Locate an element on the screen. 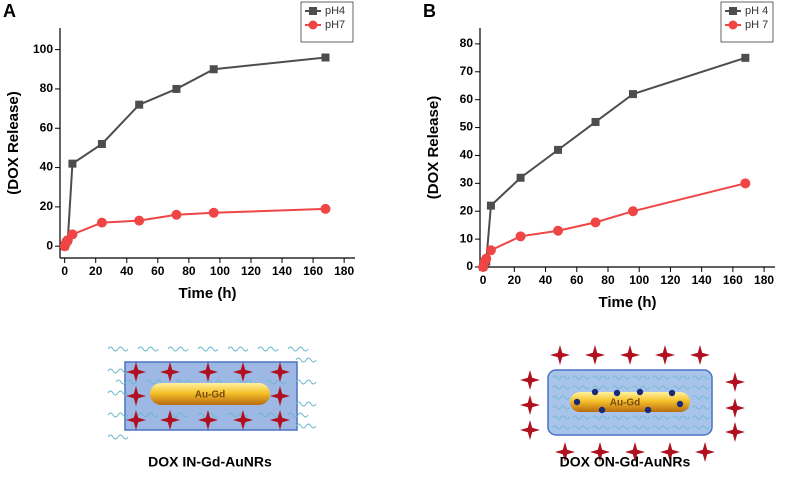 The width and height of the screenshot is (786, 497). y-tick-label: 0 is located at coordinates (49, 245).